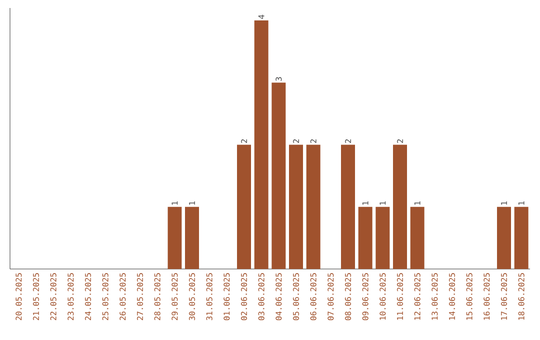 This screenshot has height=340, width=540. What do you see at coordinates (71, 296) in the screenshot?
I see `x-tick-label: 23.05.2025` at bounding box center [71, 296].